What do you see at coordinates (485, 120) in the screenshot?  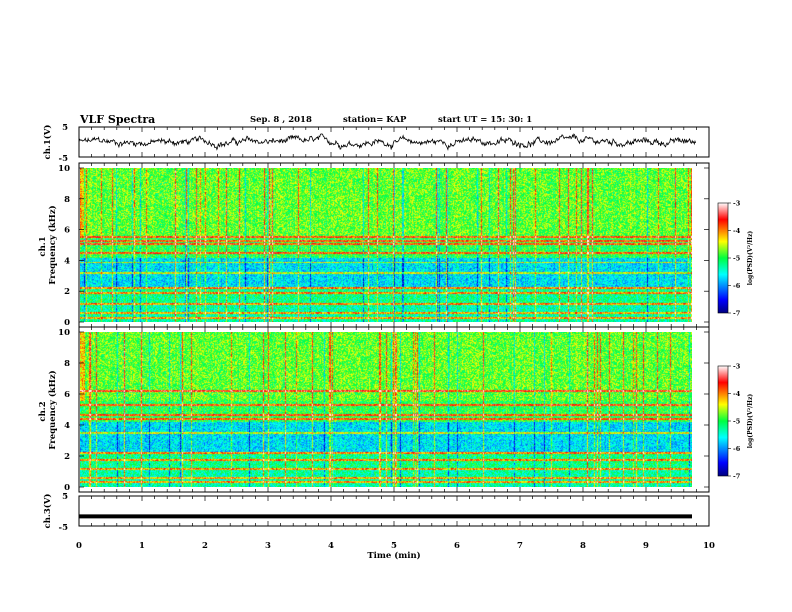 I see `start-time-label: start UT = 15: 30: 1` at bounding box center [485, 120].